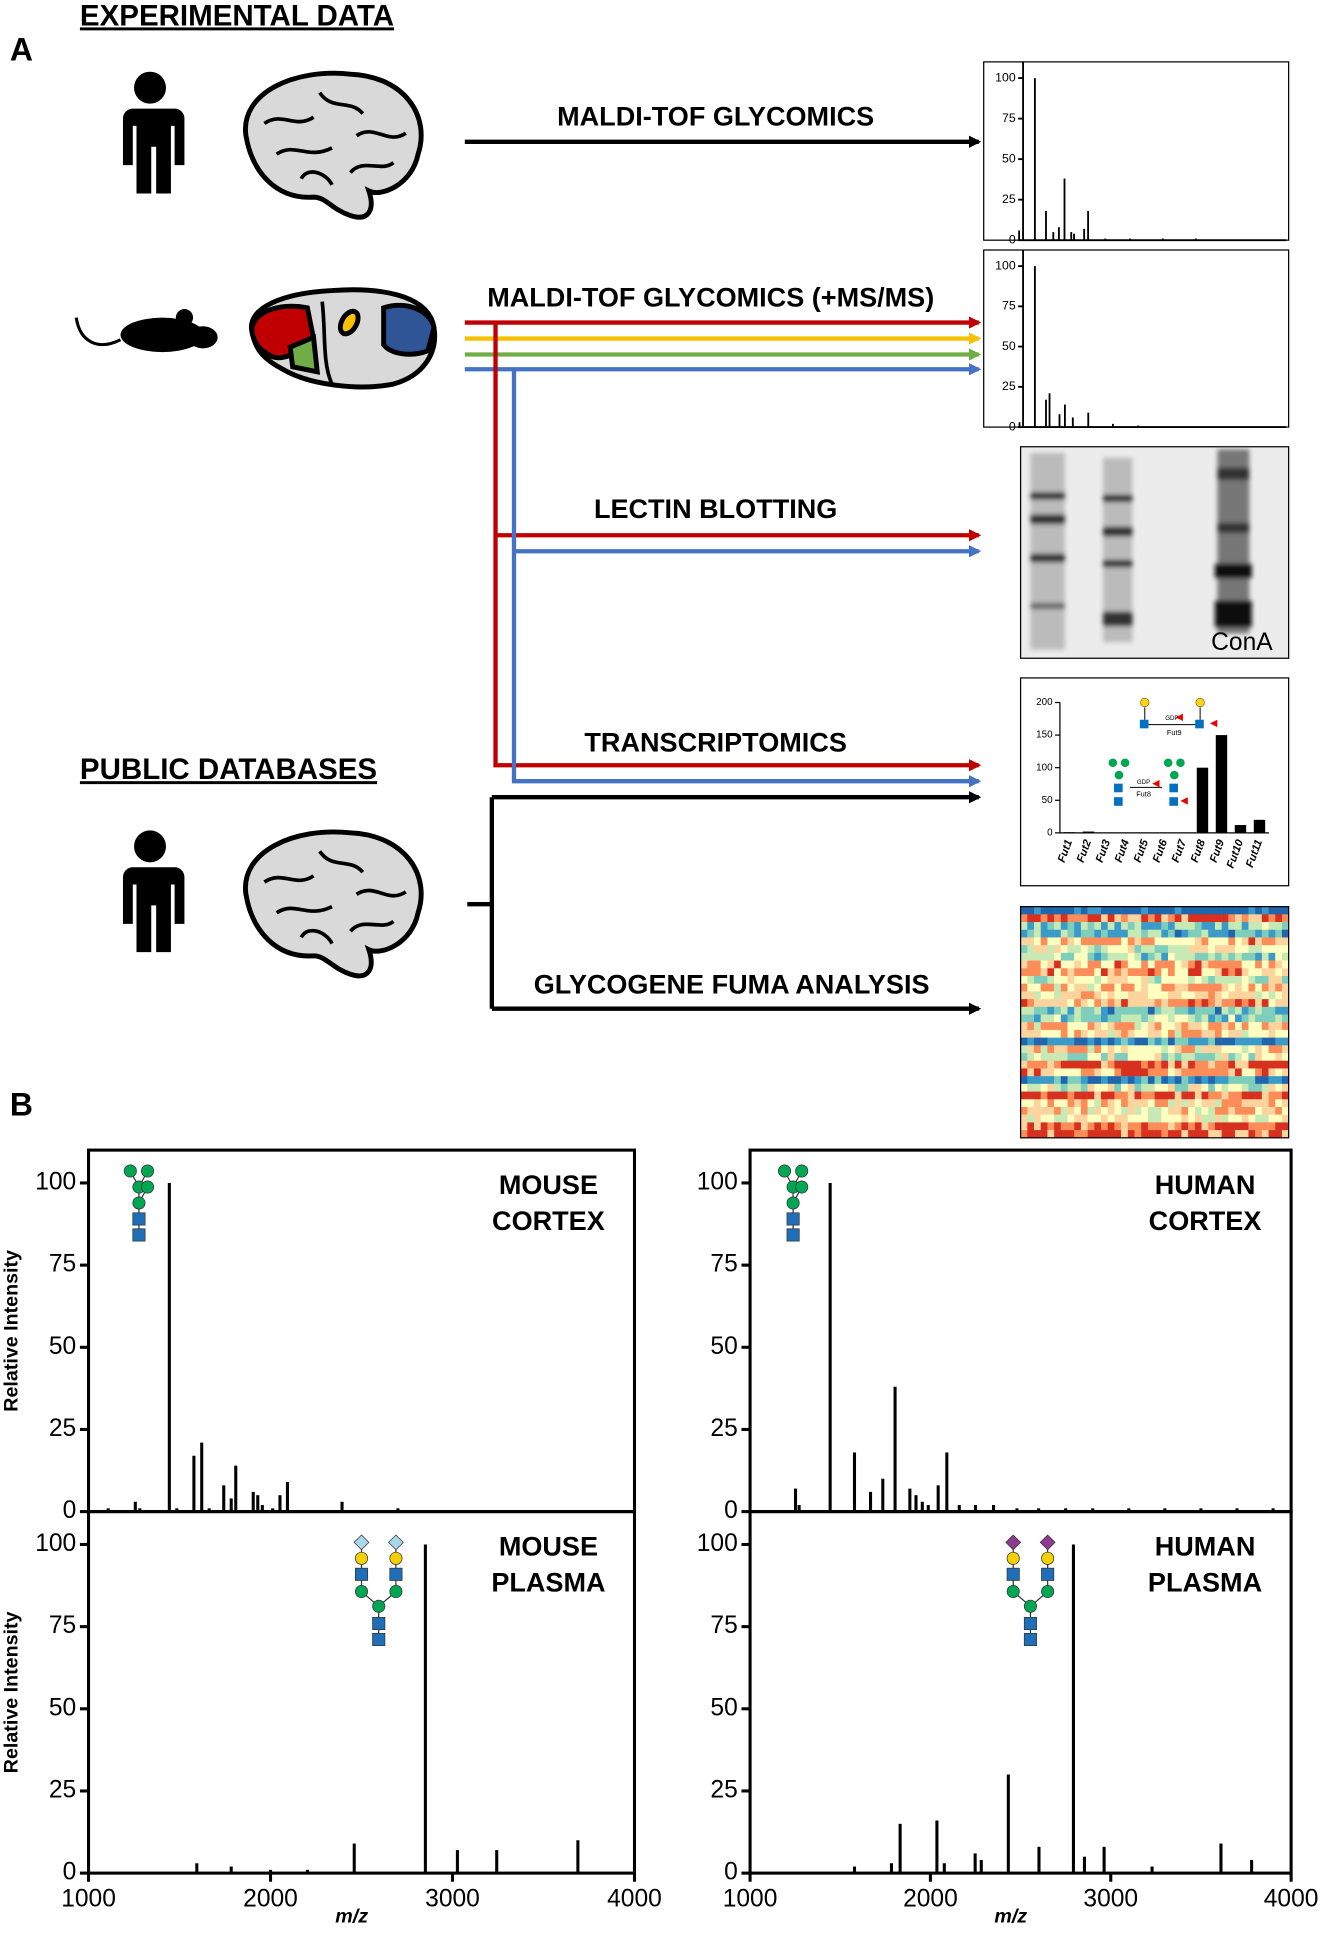 This screenshot has width=1328, height=1935. Describe the element at coordinates (88, 1899) in the screenshot. I see `x-tick-label: 1000` at that location.